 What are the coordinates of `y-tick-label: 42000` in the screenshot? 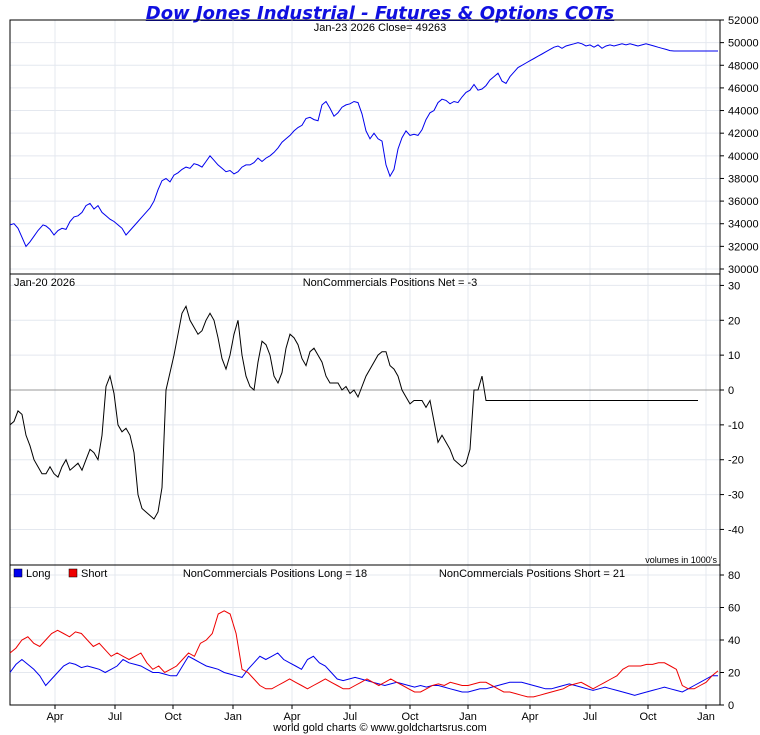 It's located at (743, 134).